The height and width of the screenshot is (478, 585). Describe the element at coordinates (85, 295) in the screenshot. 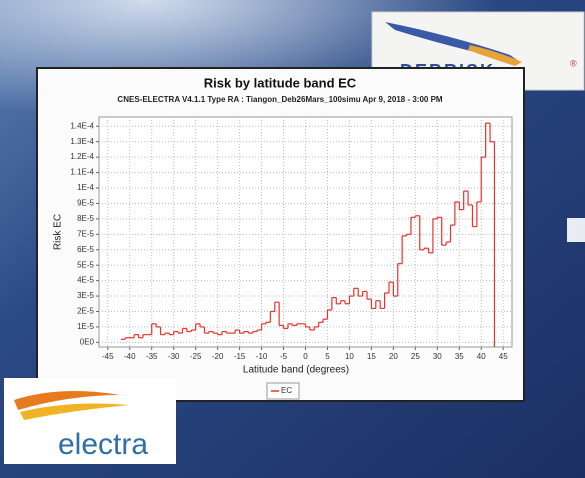

I see `y-tick-label: 3E-5` at that location.